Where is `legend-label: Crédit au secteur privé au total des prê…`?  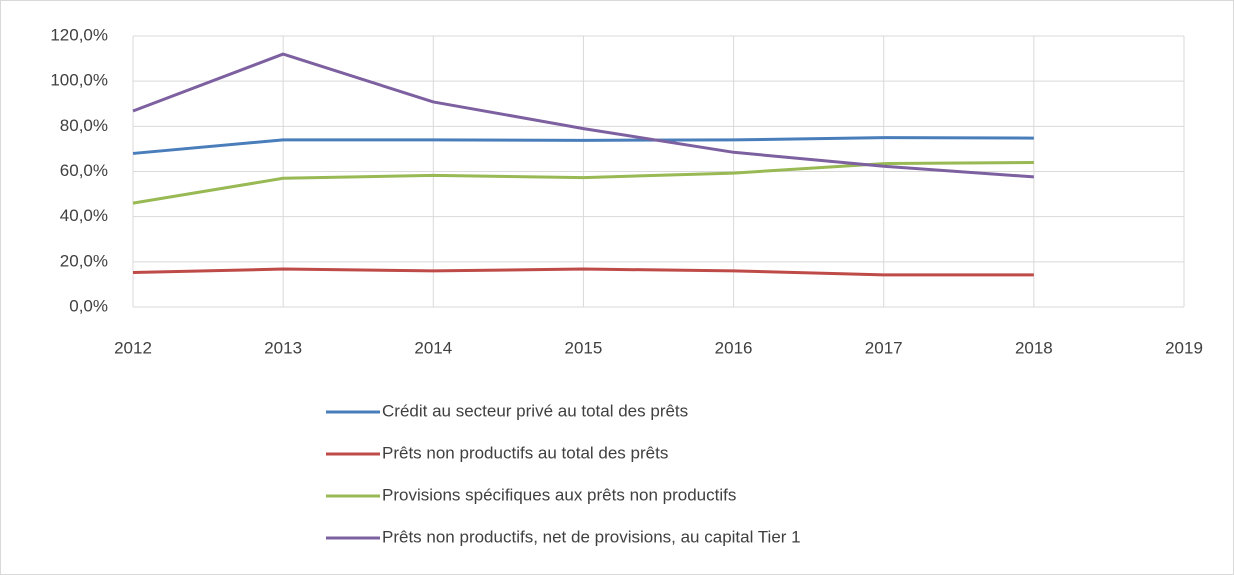 legend-label: Crédit au secteur privé au total des prê… is located at coordinates (535, 410).